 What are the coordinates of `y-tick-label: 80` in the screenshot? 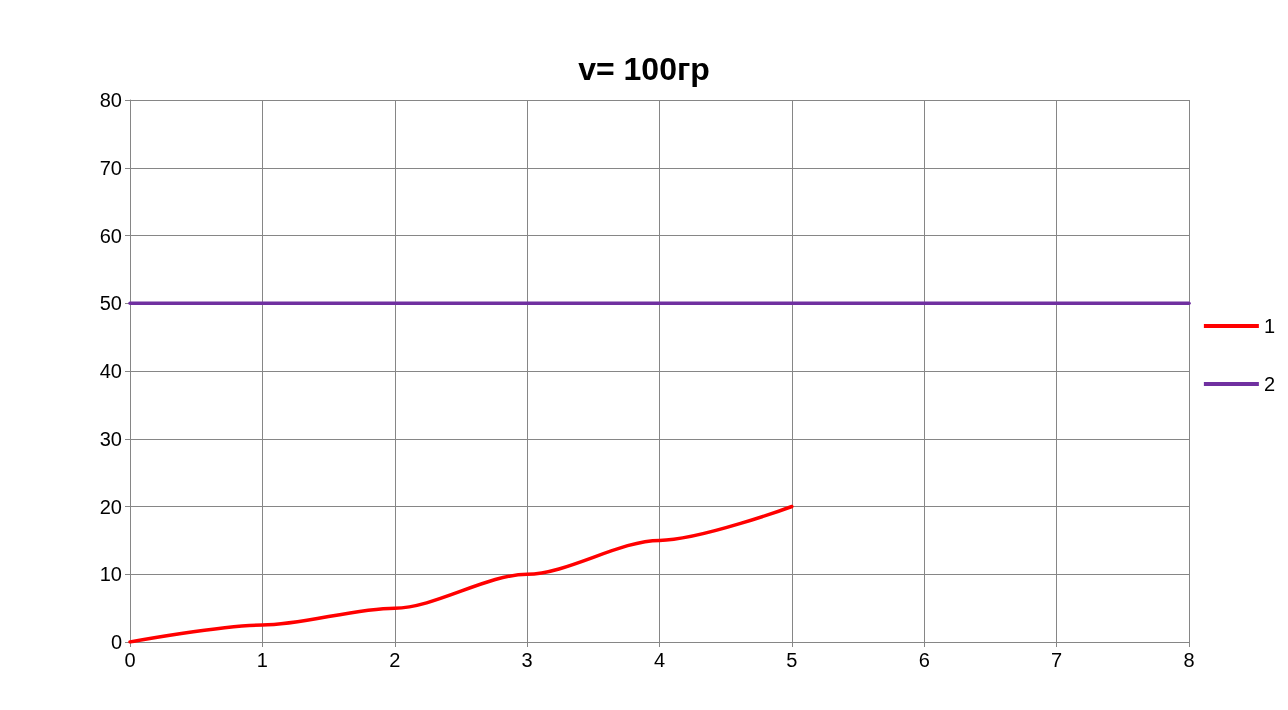 It's located at (110, 100).